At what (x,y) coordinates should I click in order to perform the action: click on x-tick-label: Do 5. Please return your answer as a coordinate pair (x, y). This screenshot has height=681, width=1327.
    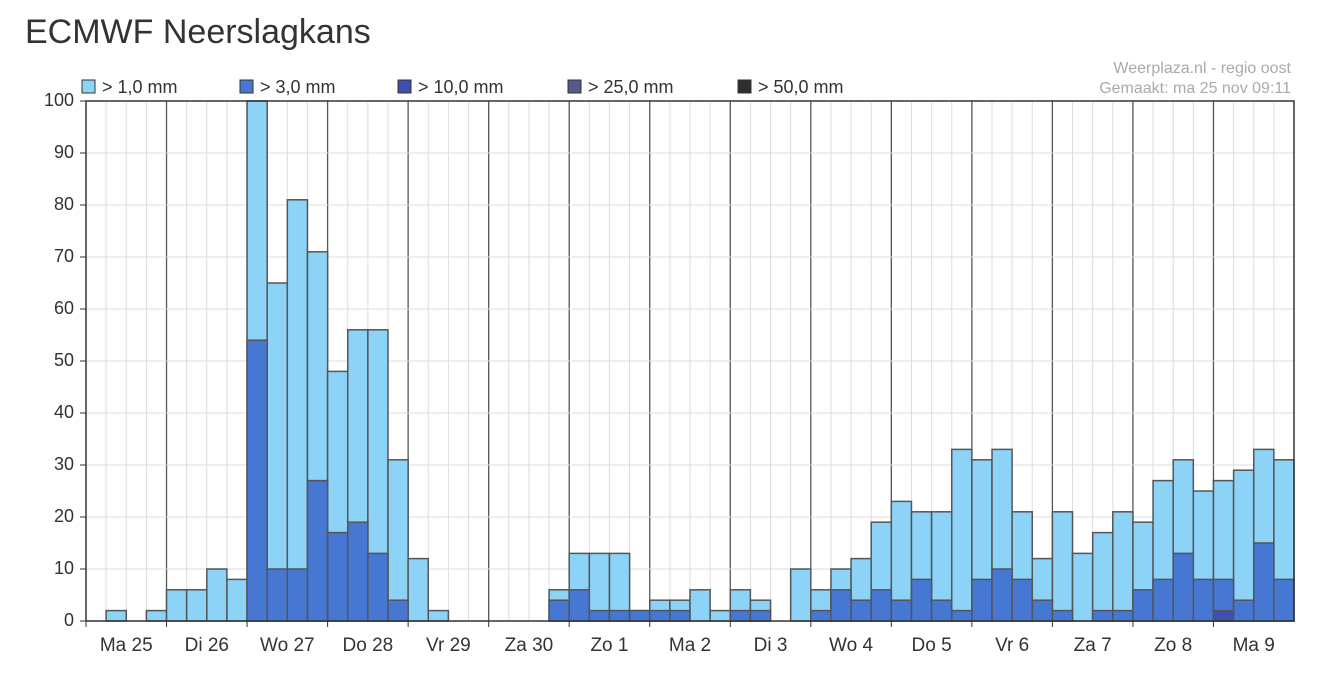
    Looking at the image, I should click on (932, 645).